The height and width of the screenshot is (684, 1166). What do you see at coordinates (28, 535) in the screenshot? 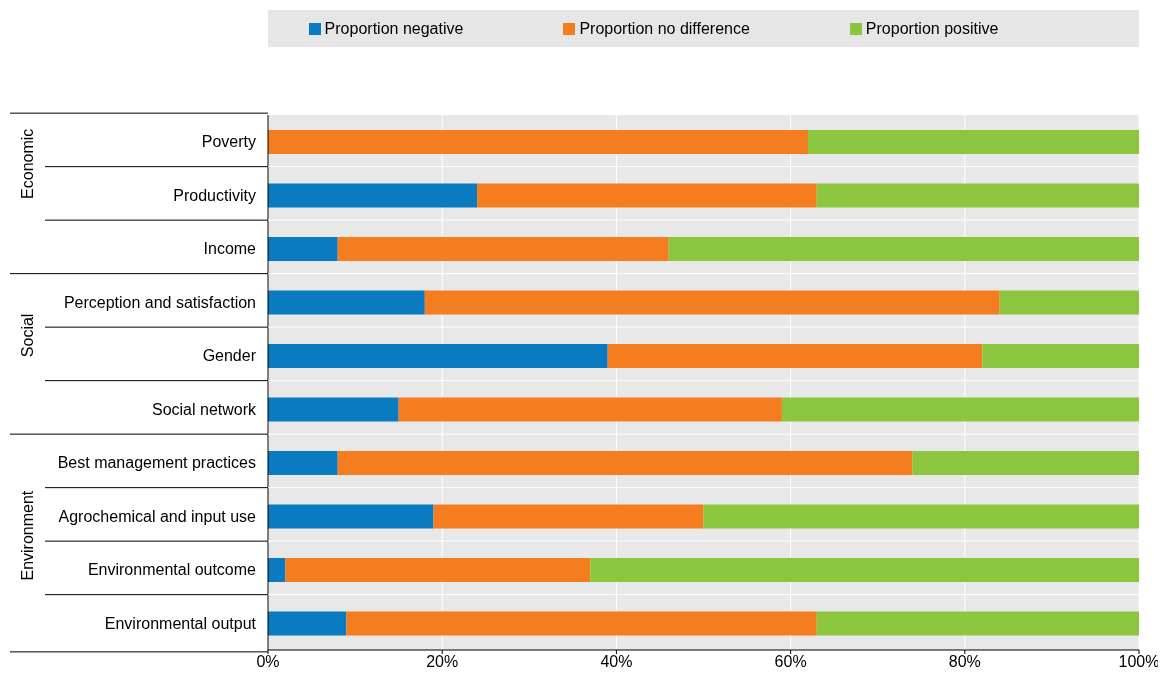
I see `text: Environment` at bounding box center [28, 535].